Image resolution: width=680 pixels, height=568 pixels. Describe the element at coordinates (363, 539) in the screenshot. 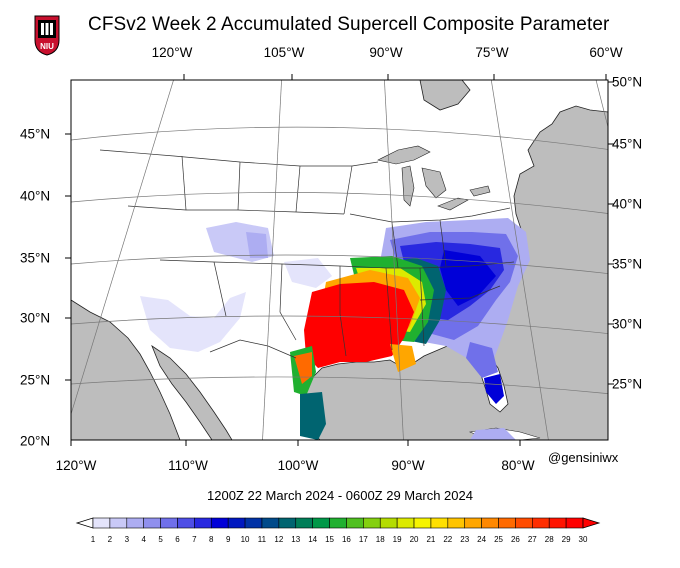

I see `colorbar-tick-label: 17` at that location.